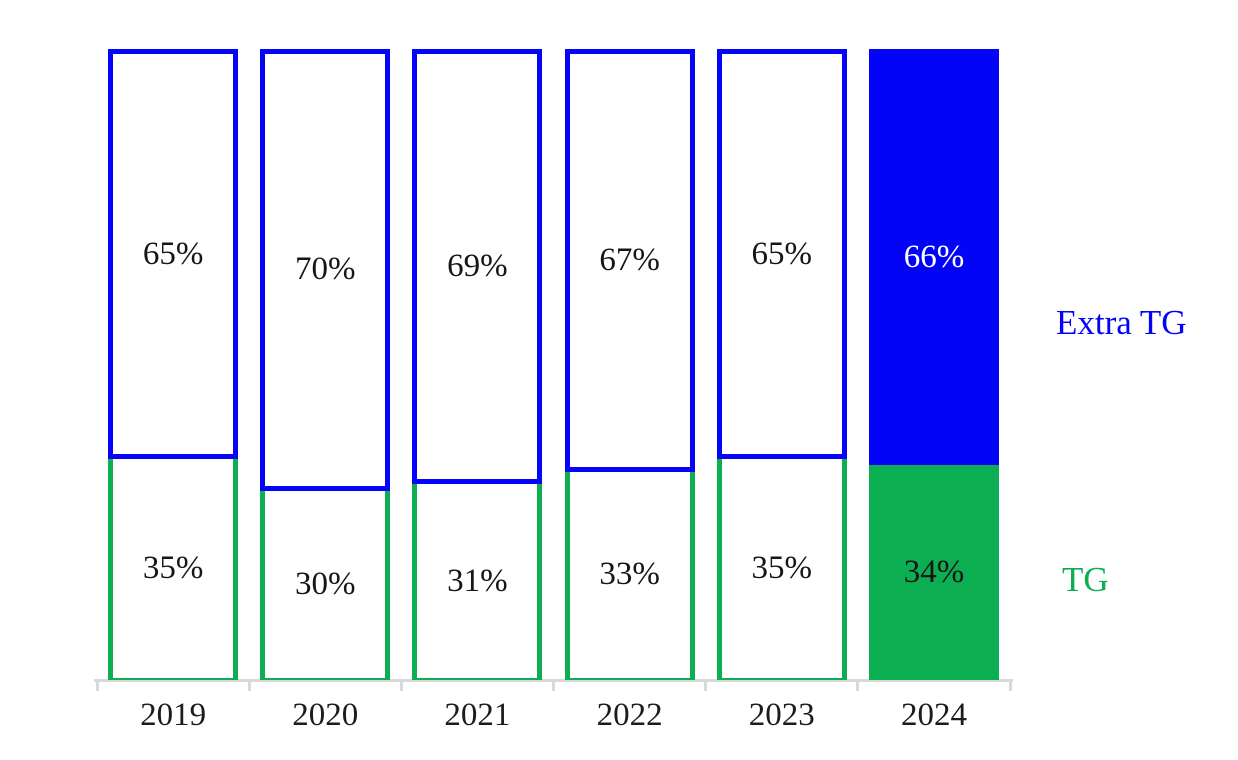  I want to click on bar-2021: 69% 31%, so click(477, 364).